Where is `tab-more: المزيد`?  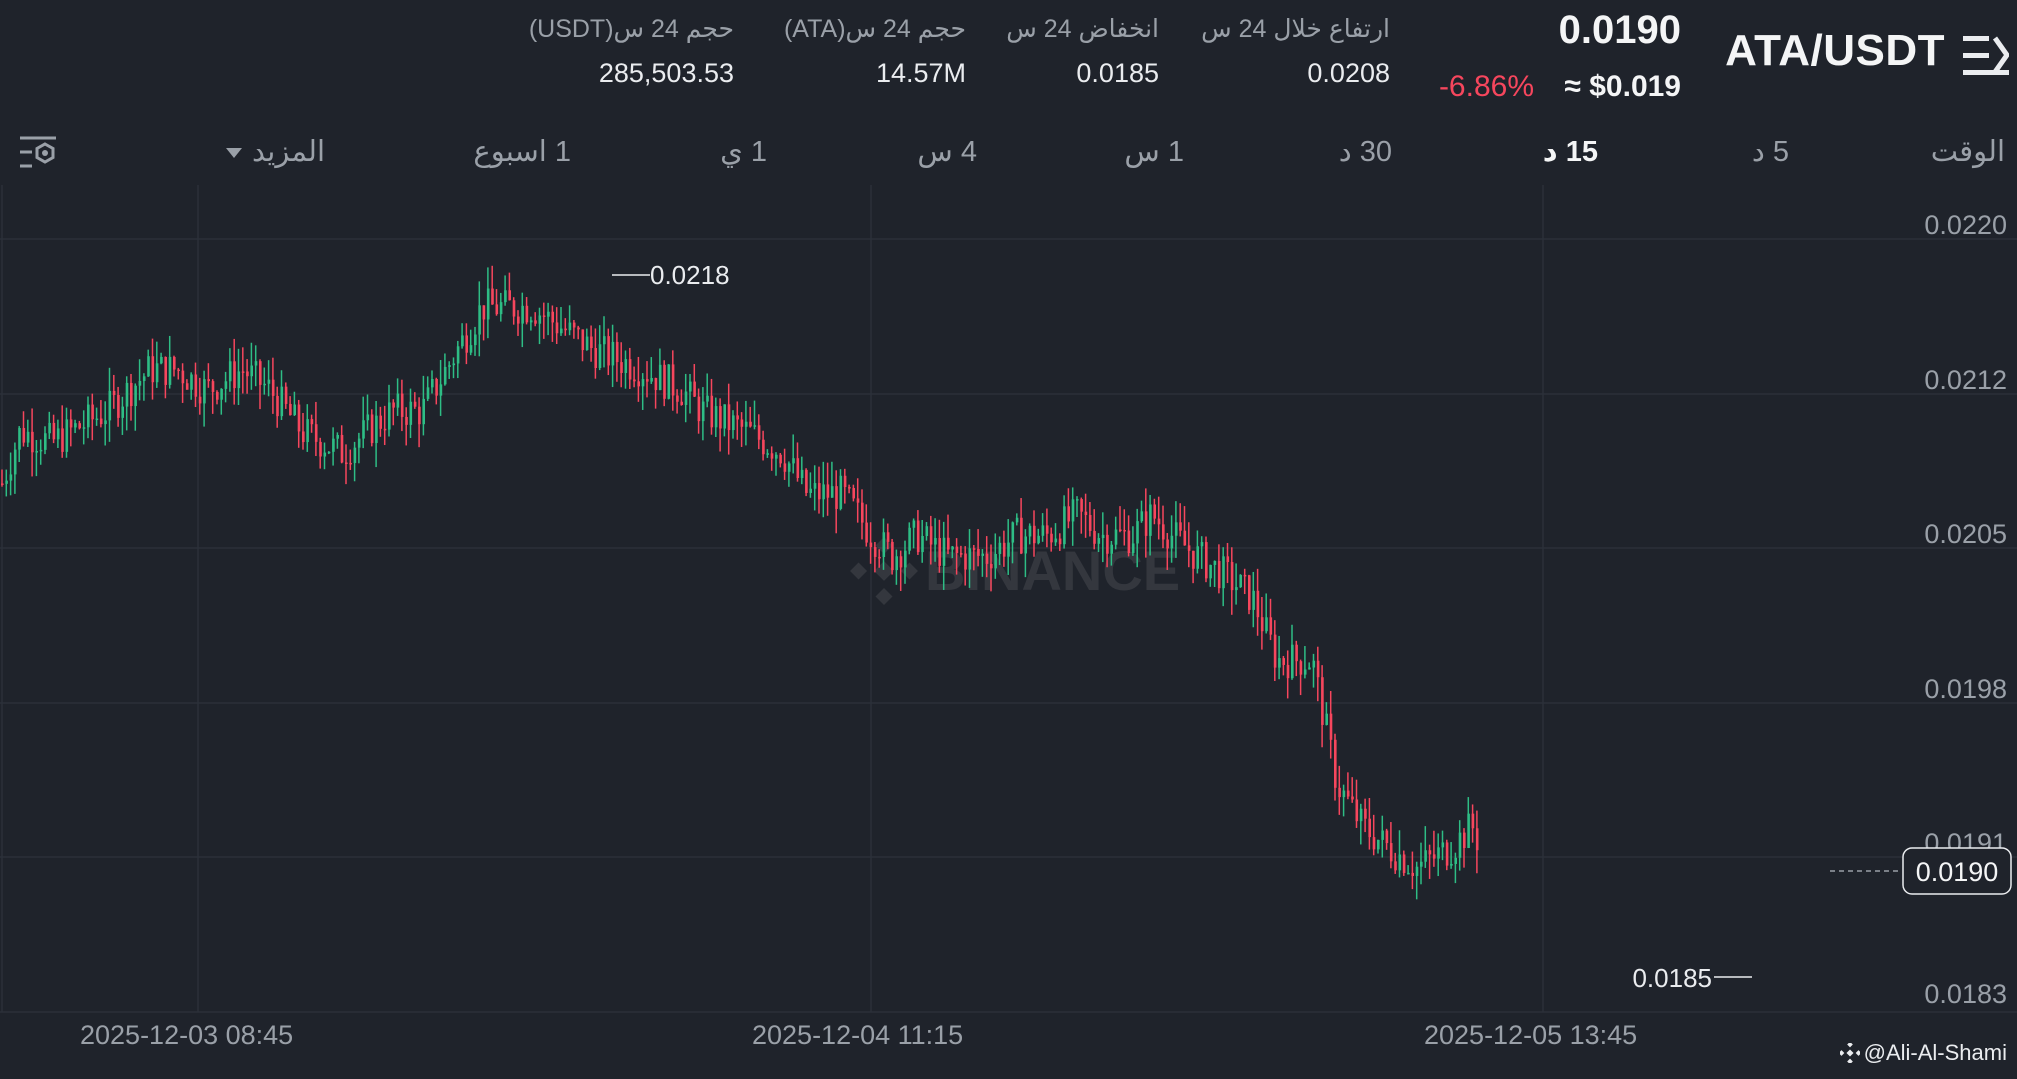
tab-more: المزيد is located at coordinates (270, 151).